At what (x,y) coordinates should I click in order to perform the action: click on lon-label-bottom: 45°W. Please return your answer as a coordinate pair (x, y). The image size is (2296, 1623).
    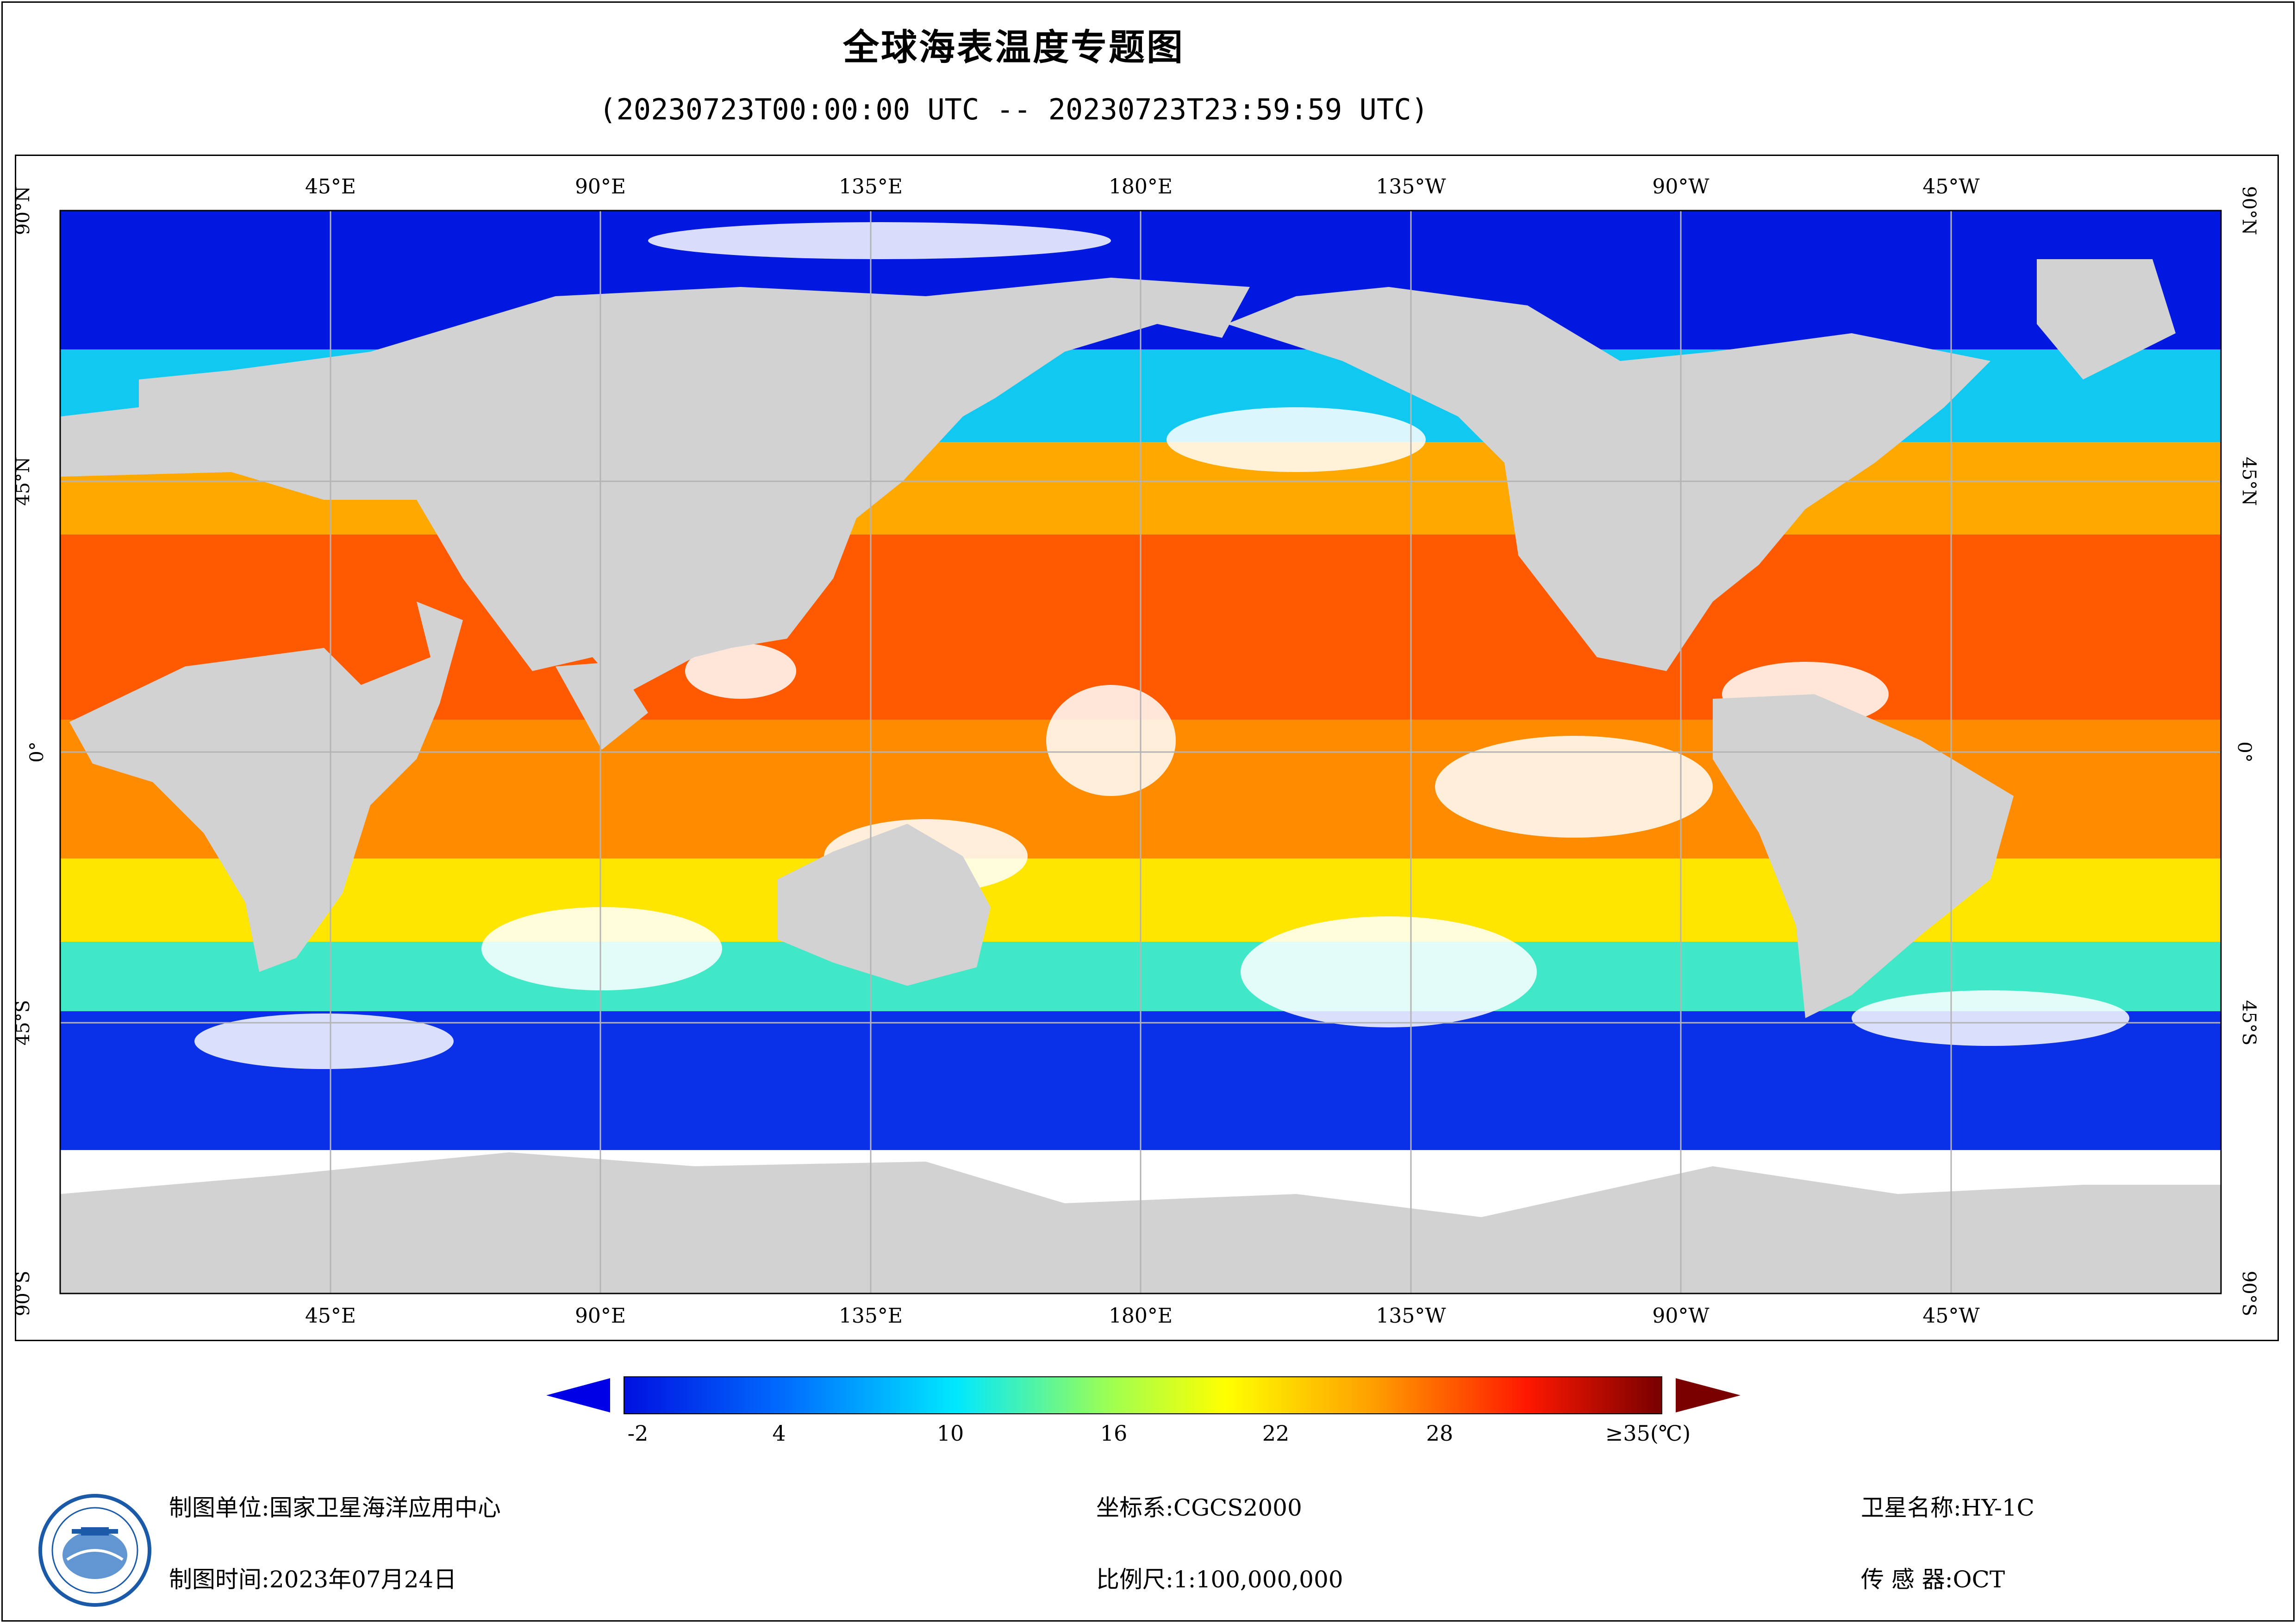
    Looking at the image, I should click on (1951, 1316).